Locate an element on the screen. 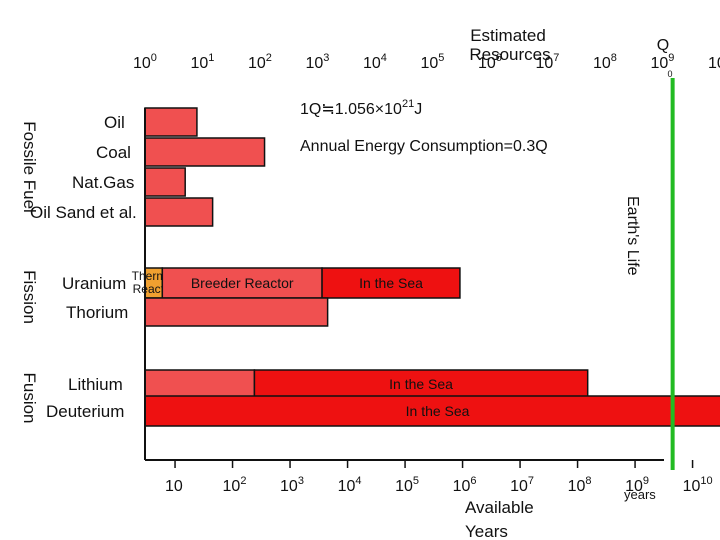  resource-label: Lithium is located at coordinates (95, 384).